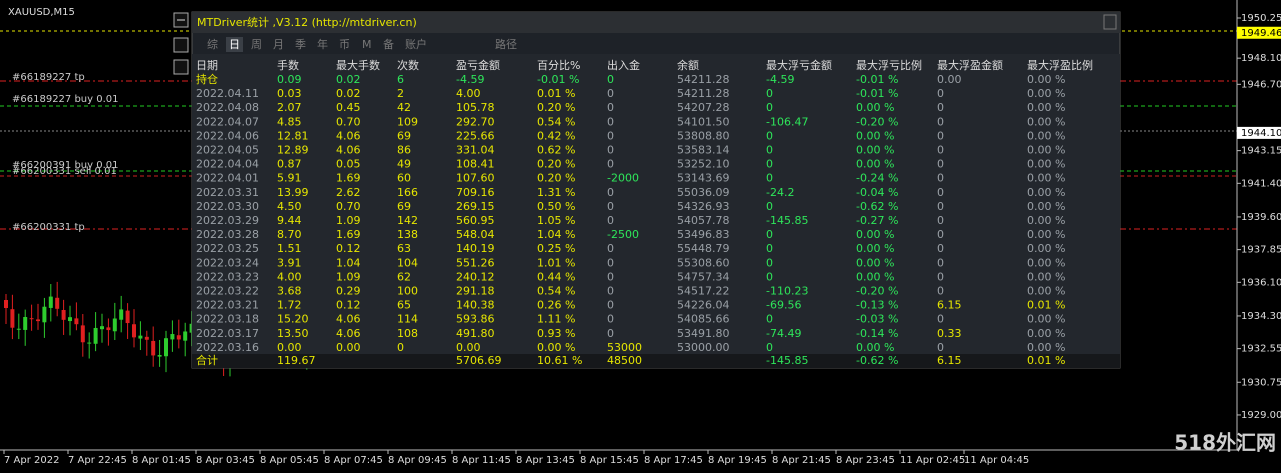 Image resolution: width=1281 pixels, height=473 pixels. I want to click on tab: 路径, so click(506, 44).